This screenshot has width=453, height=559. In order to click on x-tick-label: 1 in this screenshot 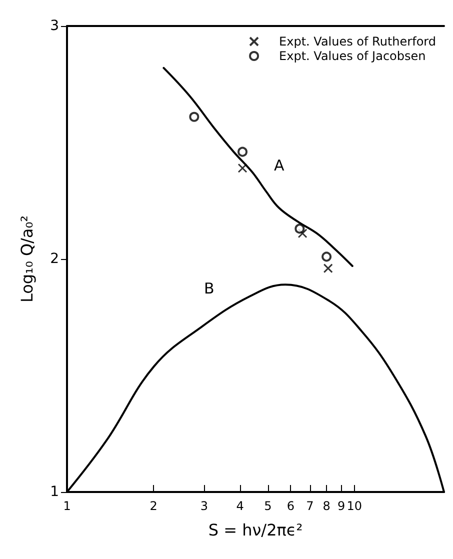, I will do `click(67, 506)`.